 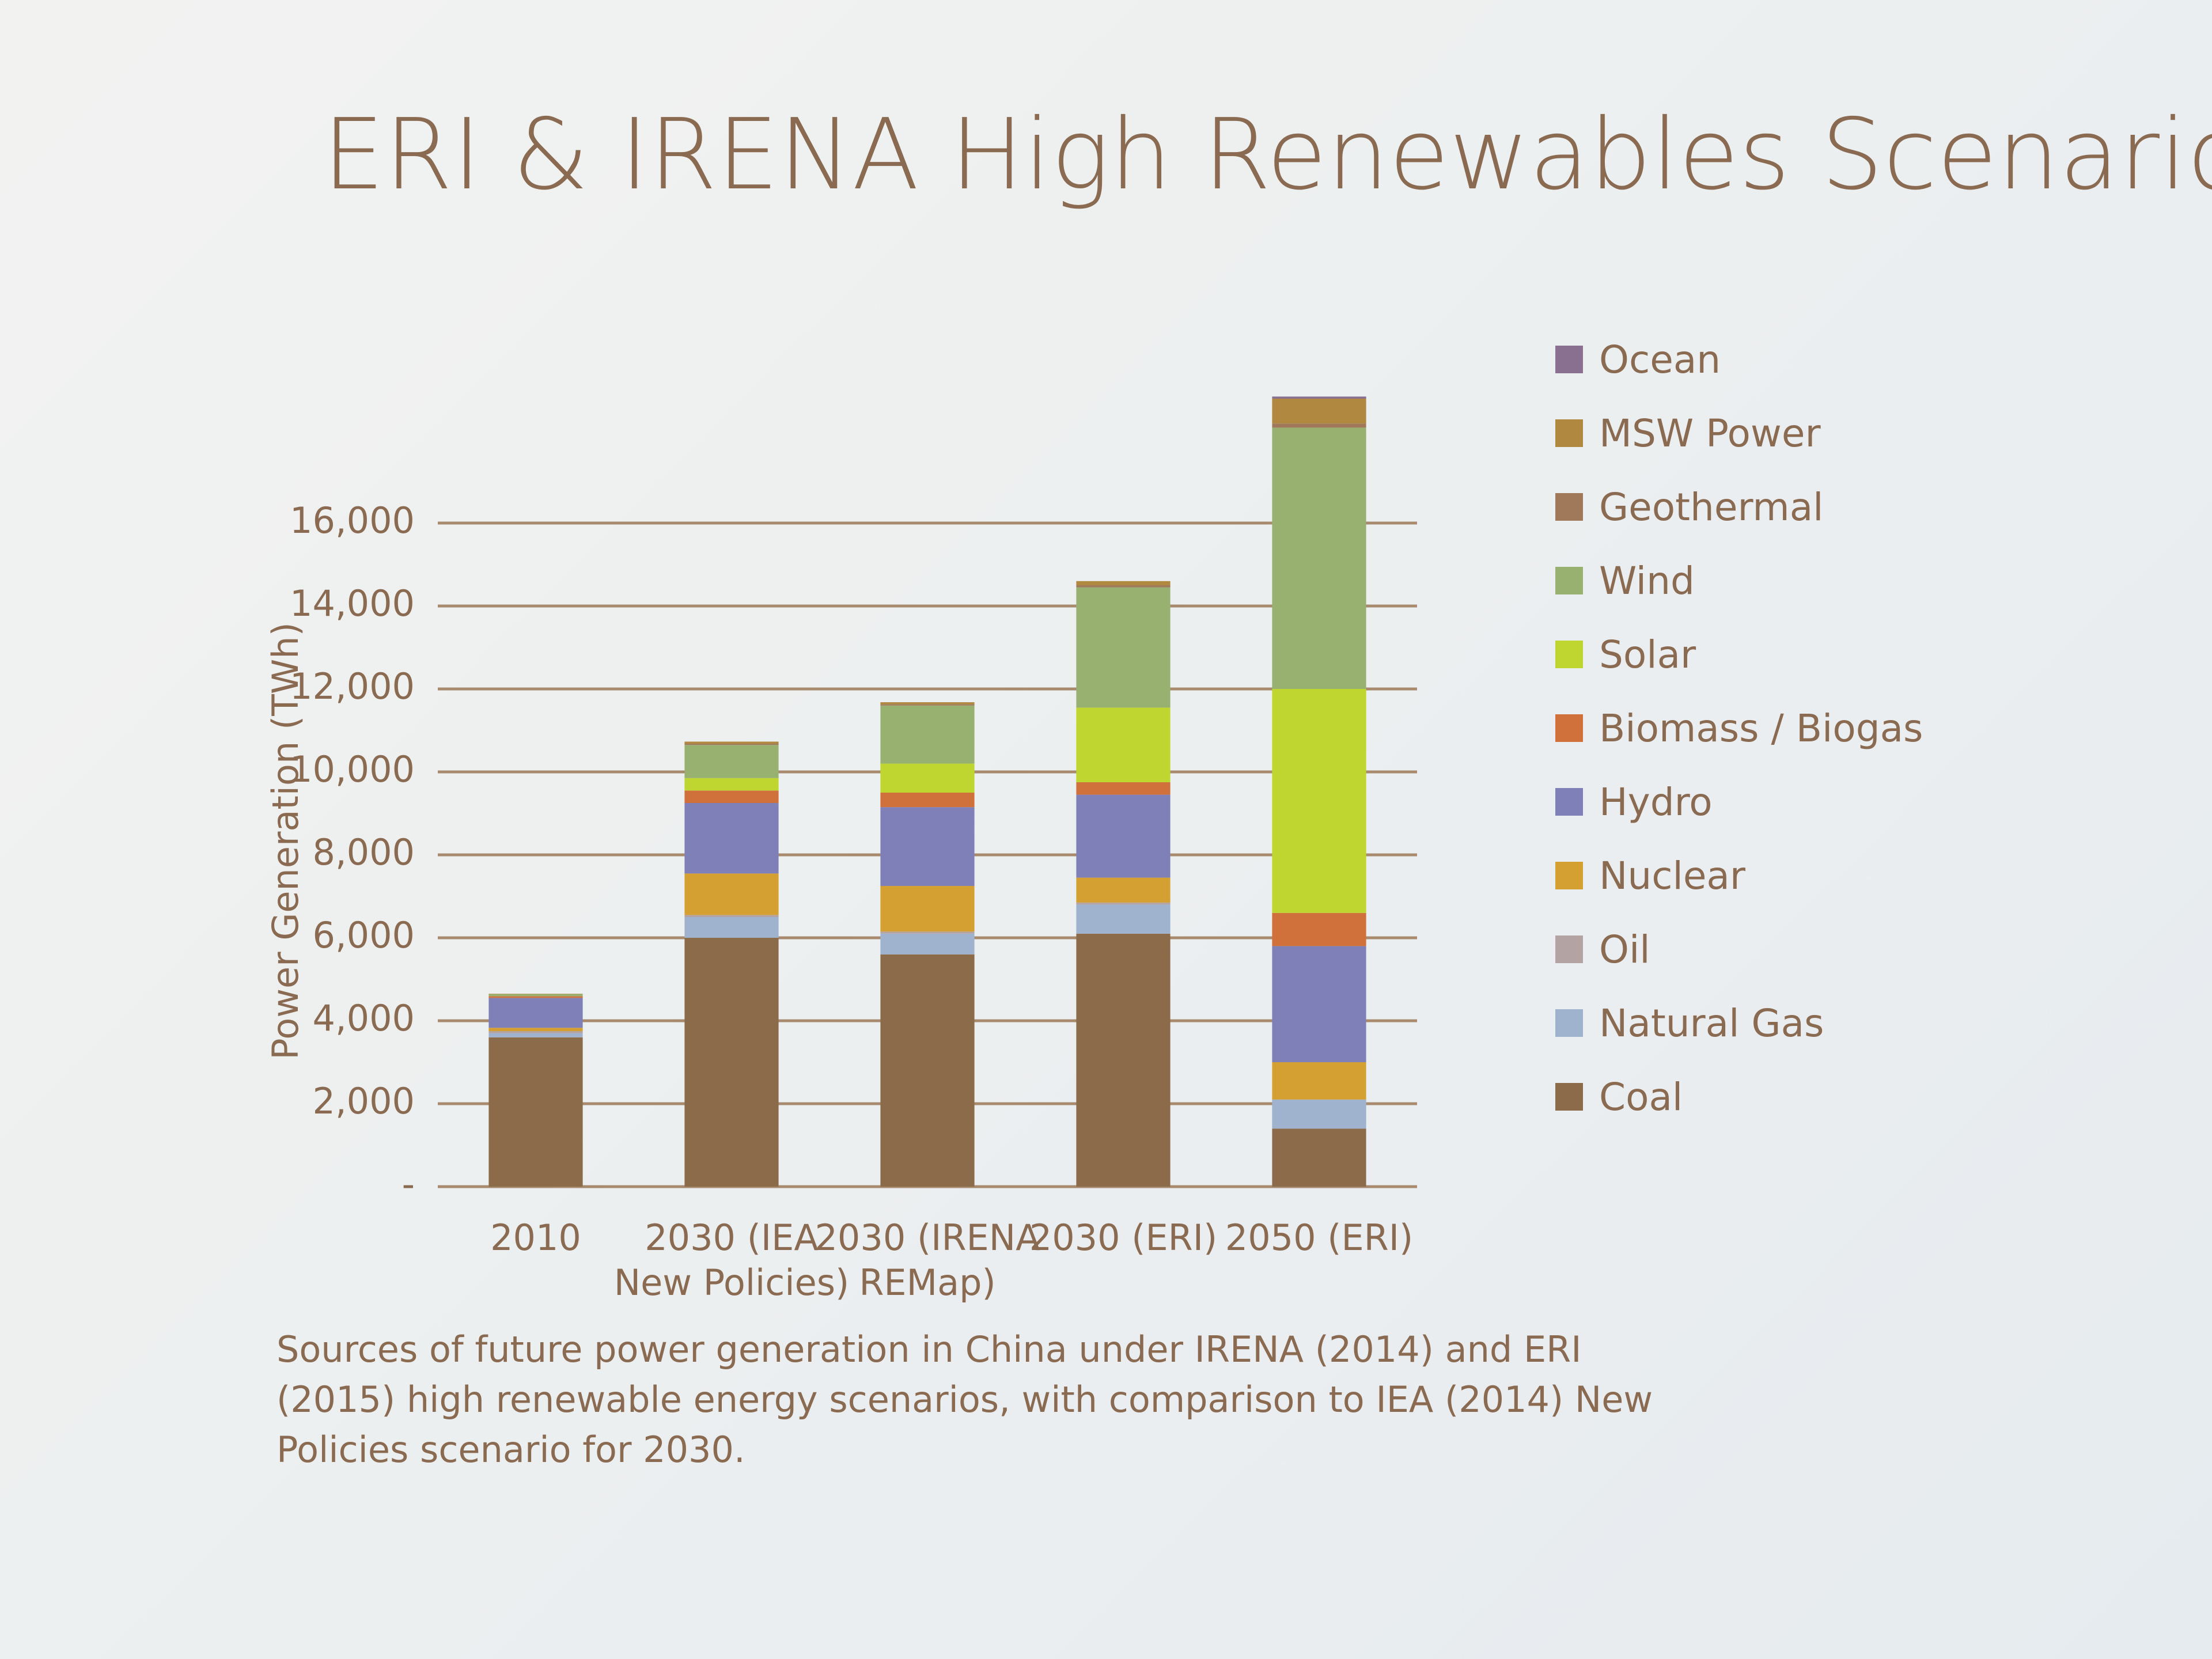 What do you see at coordinates (1267, 155) in the screenshot?
I see `chart-title: ERI & IRENA High Renewables Scenarios` at bounding box center [1267, 155].